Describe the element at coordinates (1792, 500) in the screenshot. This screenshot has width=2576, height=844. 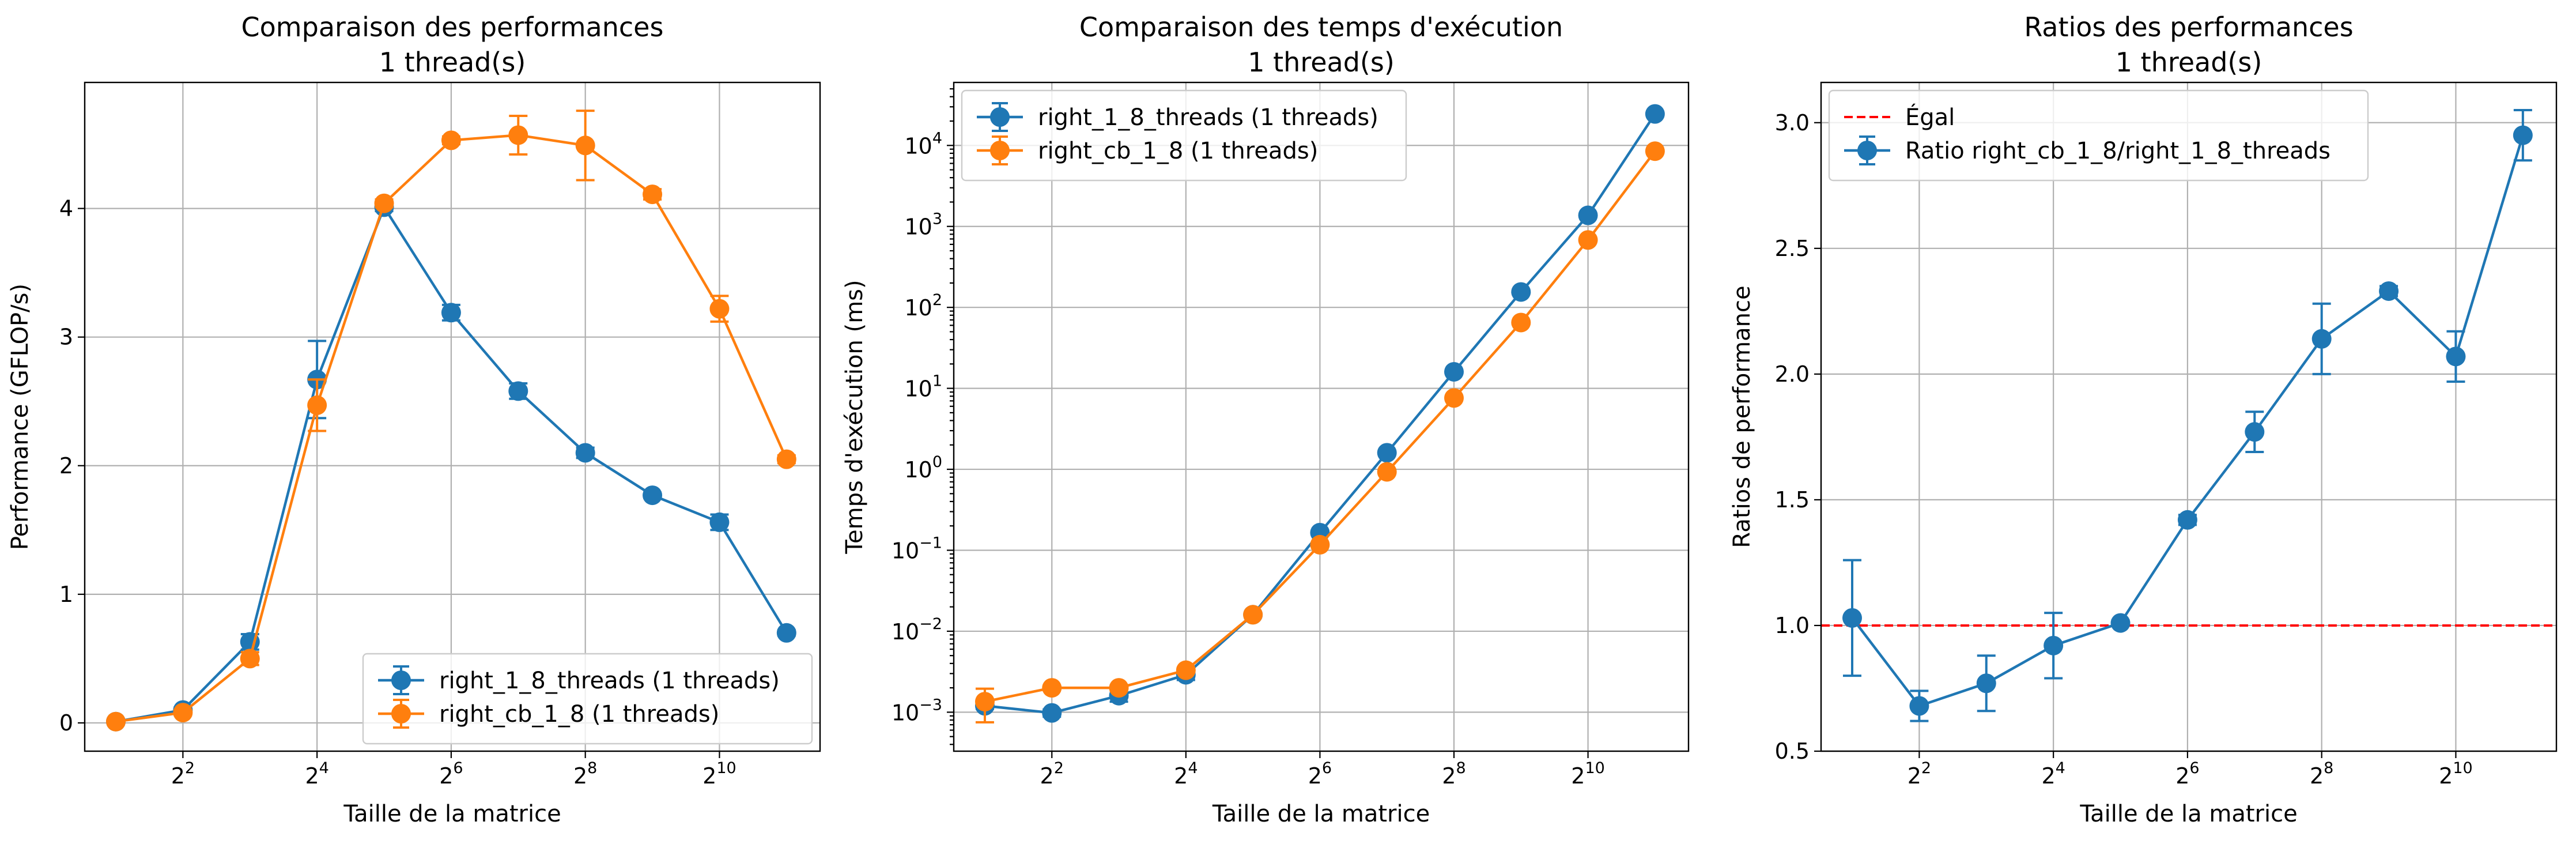
I see `y-tick-label: 1.5` at that location.